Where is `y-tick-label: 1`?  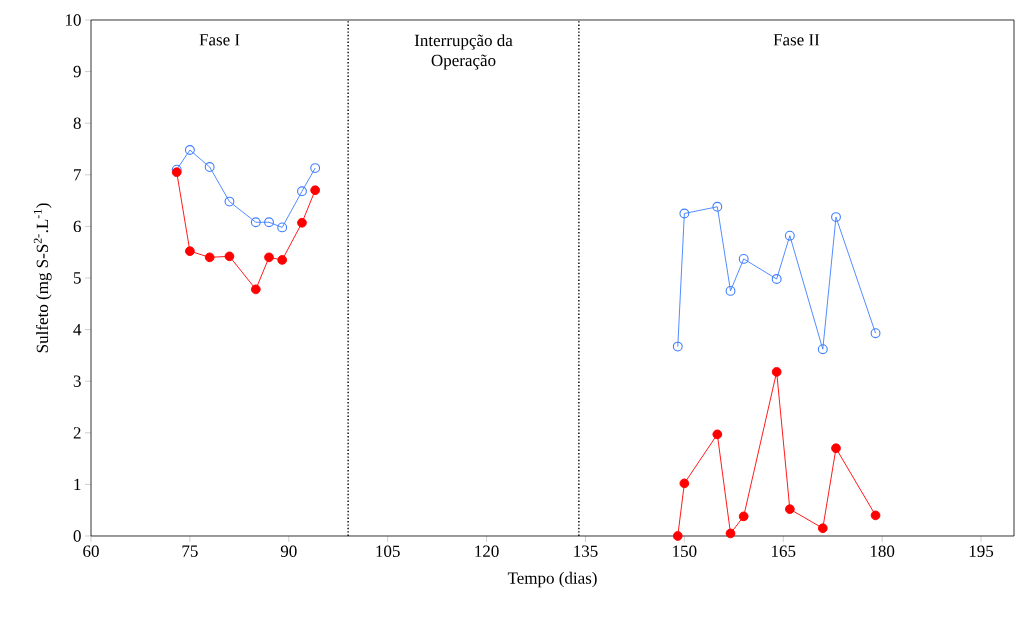
y-tick-label: 1 is located at coordinates (77, 484).